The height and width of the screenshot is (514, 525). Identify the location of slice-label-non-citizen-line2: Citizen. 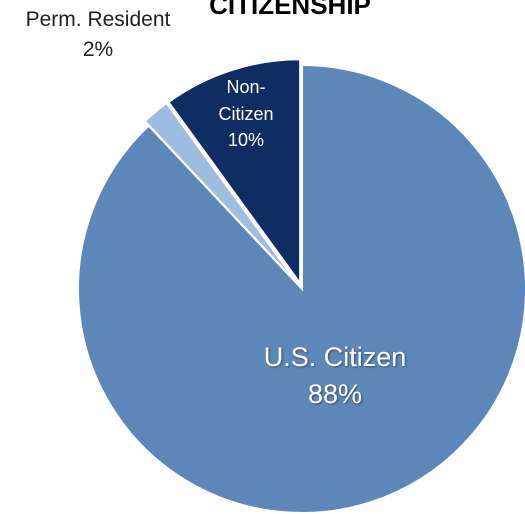
(245, 114).